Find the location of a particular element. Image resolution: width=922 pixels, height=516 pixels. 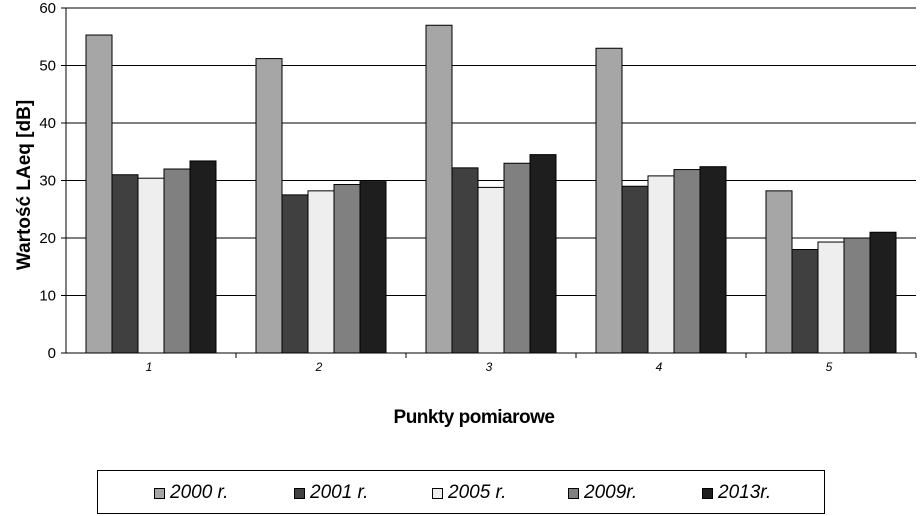

legend: 2000 r. 2001 r. 2005 r. 2009r. 2013r. is located at coordinates (461, 492).